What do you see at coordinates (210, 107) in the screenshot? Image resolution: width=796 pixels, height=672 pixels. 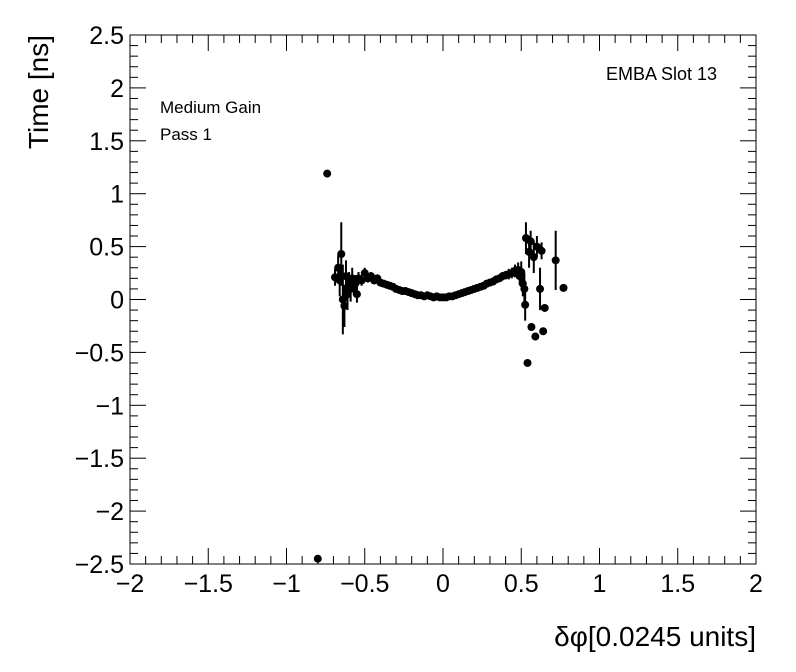 I see `gain-annotation: Medium Gain` at bounding box center [210, 107].